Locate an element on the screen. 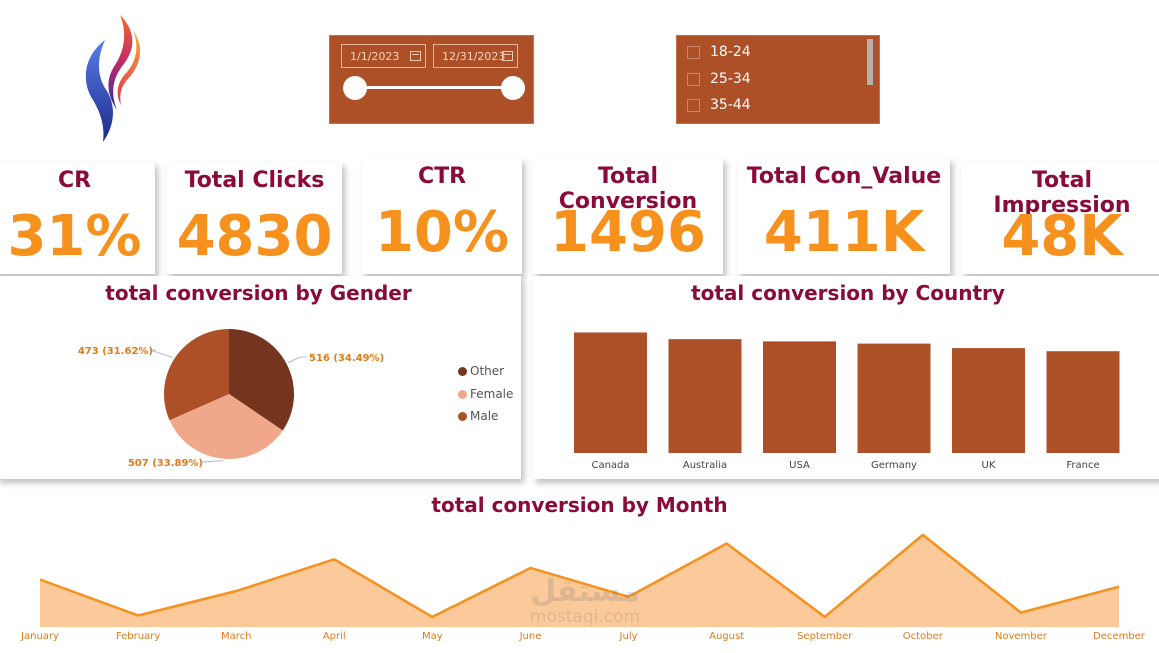 The height and width of the screenshot is (653, 1159). x-tick-label: December is located at coordinates (1119, 636).